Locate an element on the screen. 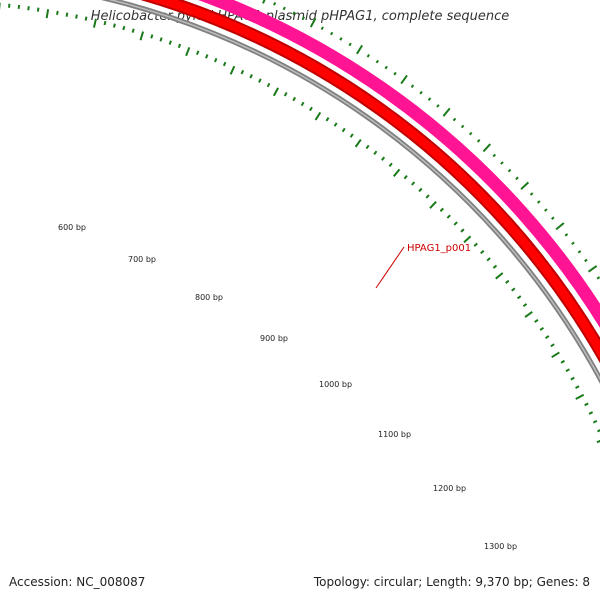 The width and height of the screenshot is (600, 600). gene-label-leader-line is located at coordinates (390, 267).